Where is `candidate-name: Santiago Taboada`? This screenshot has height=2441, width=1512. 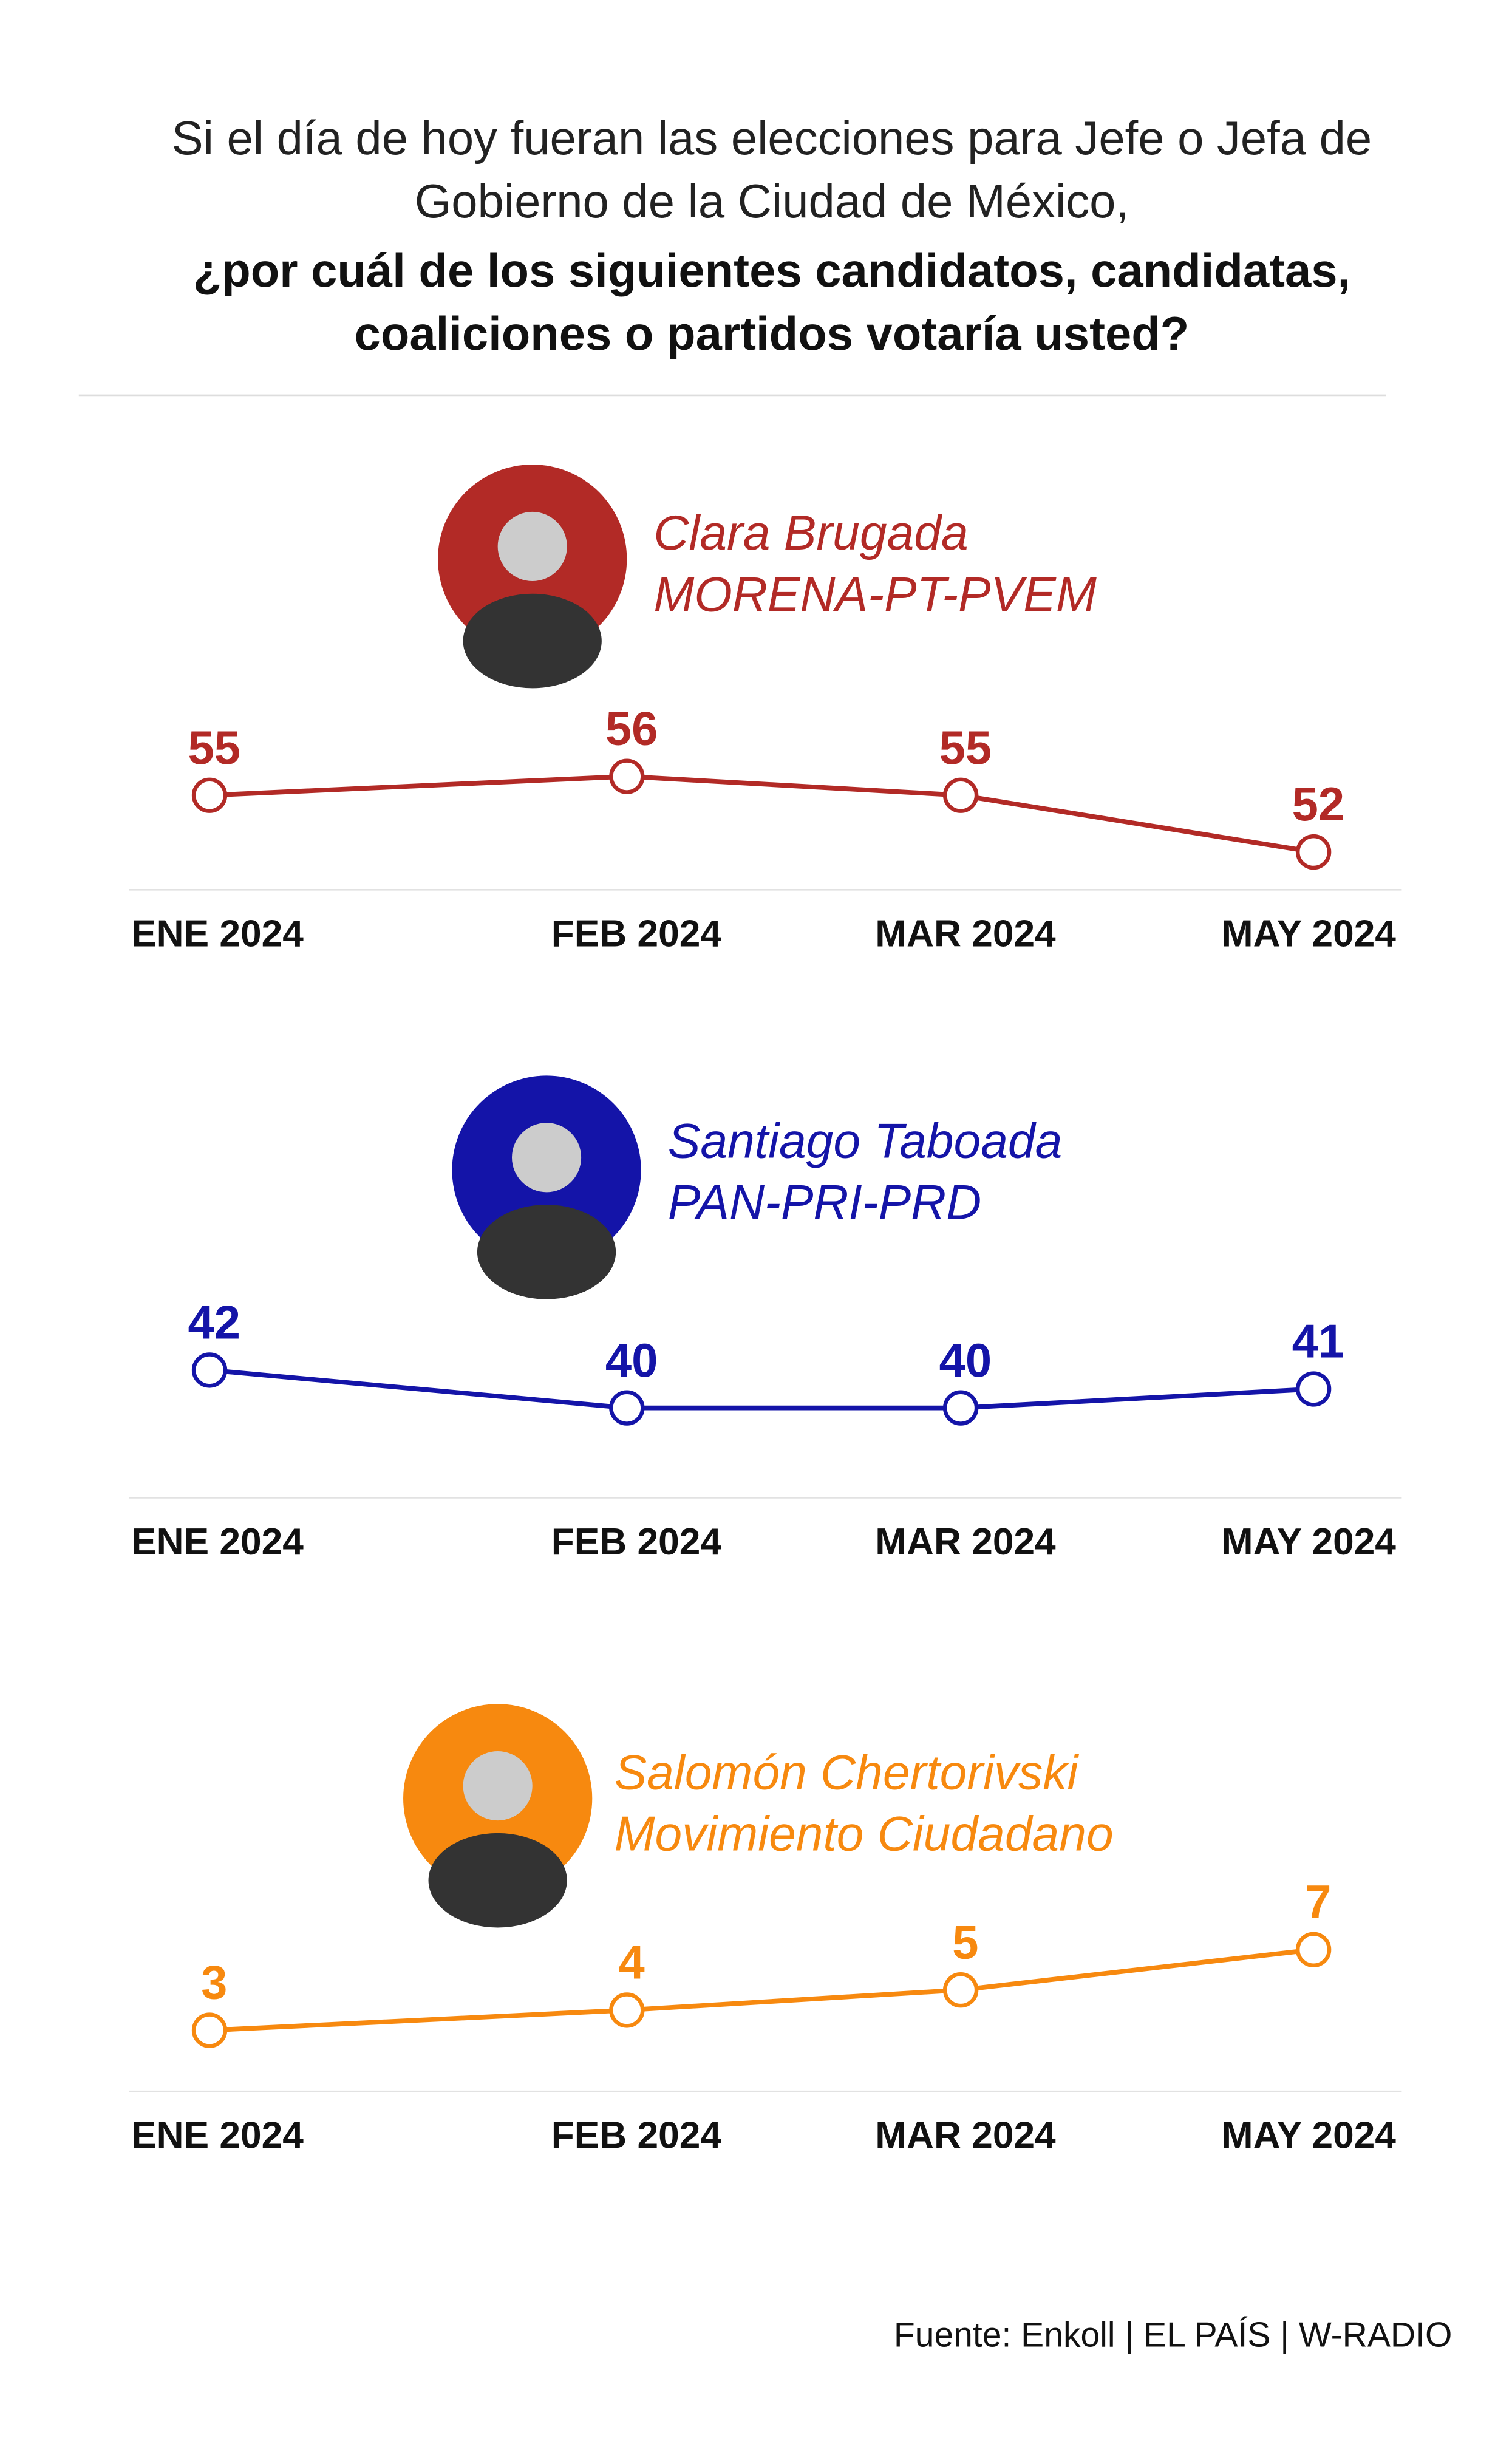 candidate-name: Santiago Taboada is located at coordinates (865, 1141).